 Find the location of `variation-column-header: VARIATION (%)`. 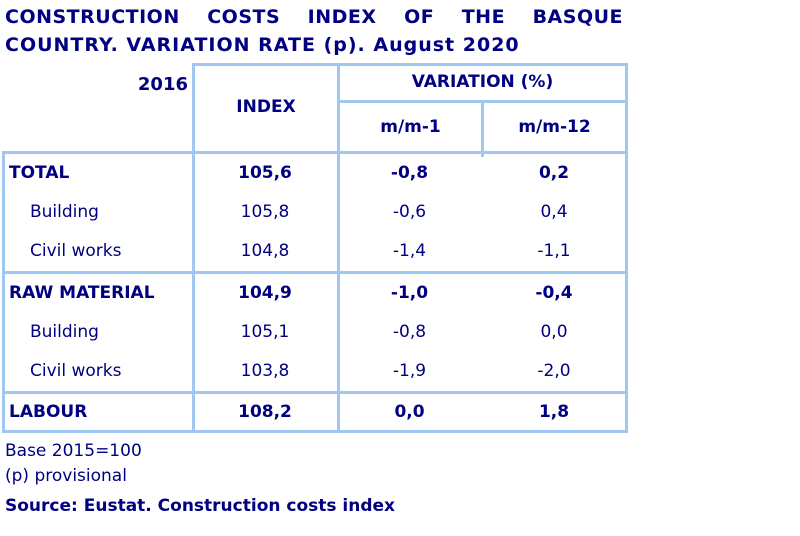

variation-column-header: VARIATION (%) is located at coordinates (482, 81).